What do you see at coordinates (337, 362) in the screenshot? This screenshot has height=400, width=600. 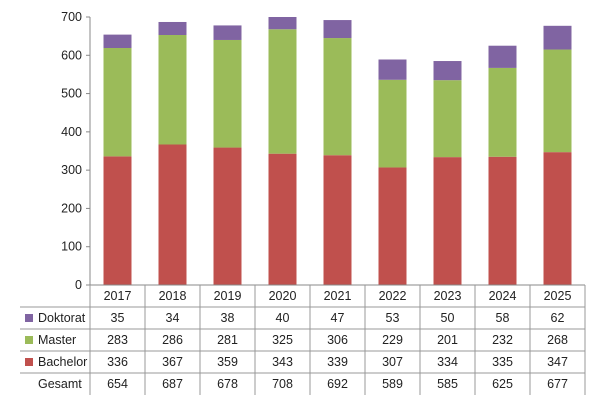 I see `data-label-bachelor: 339` at bounding box center [337, 362].